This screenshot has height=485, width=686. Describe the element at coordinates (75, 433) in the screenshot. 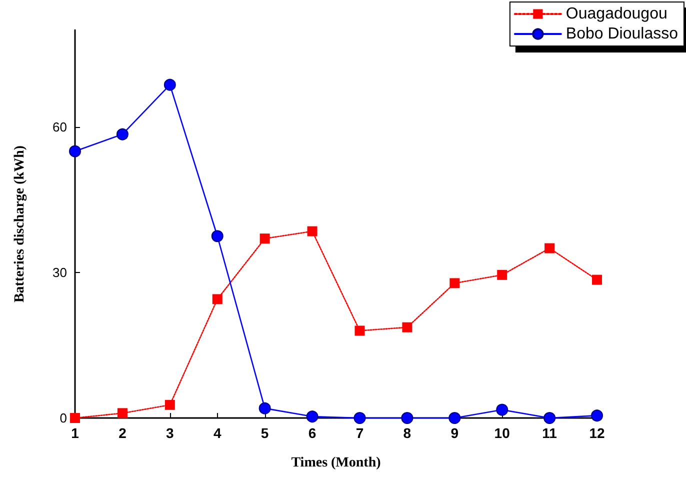

I see `x-tick-label: 1` at that location.